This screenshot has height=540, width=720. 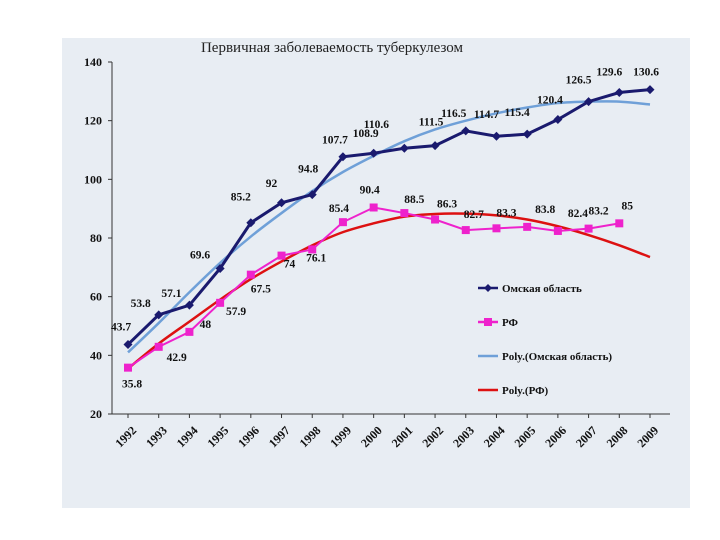 What do you see at coordinates (414, 200) in the screenshot?
I see `data-label-rf: 88.5` at bounding box center [414, 200].